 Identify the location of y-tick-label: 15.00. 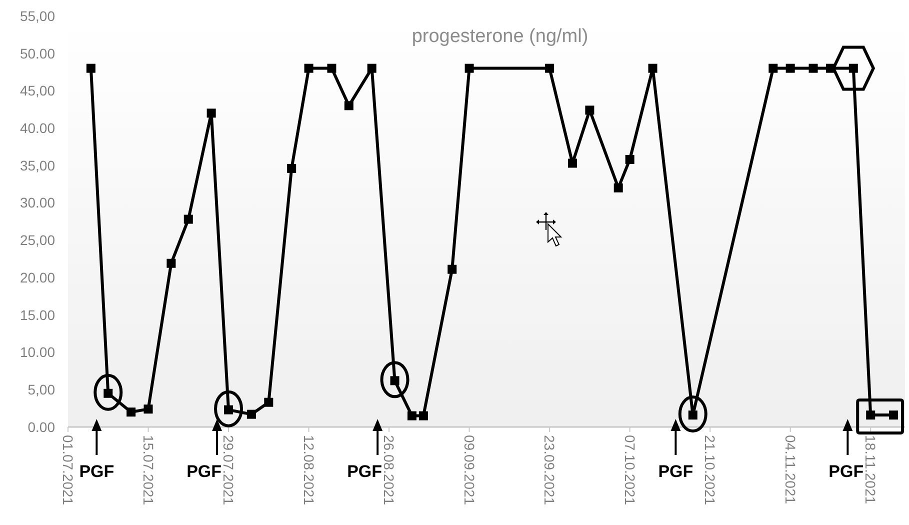
(38, 314).